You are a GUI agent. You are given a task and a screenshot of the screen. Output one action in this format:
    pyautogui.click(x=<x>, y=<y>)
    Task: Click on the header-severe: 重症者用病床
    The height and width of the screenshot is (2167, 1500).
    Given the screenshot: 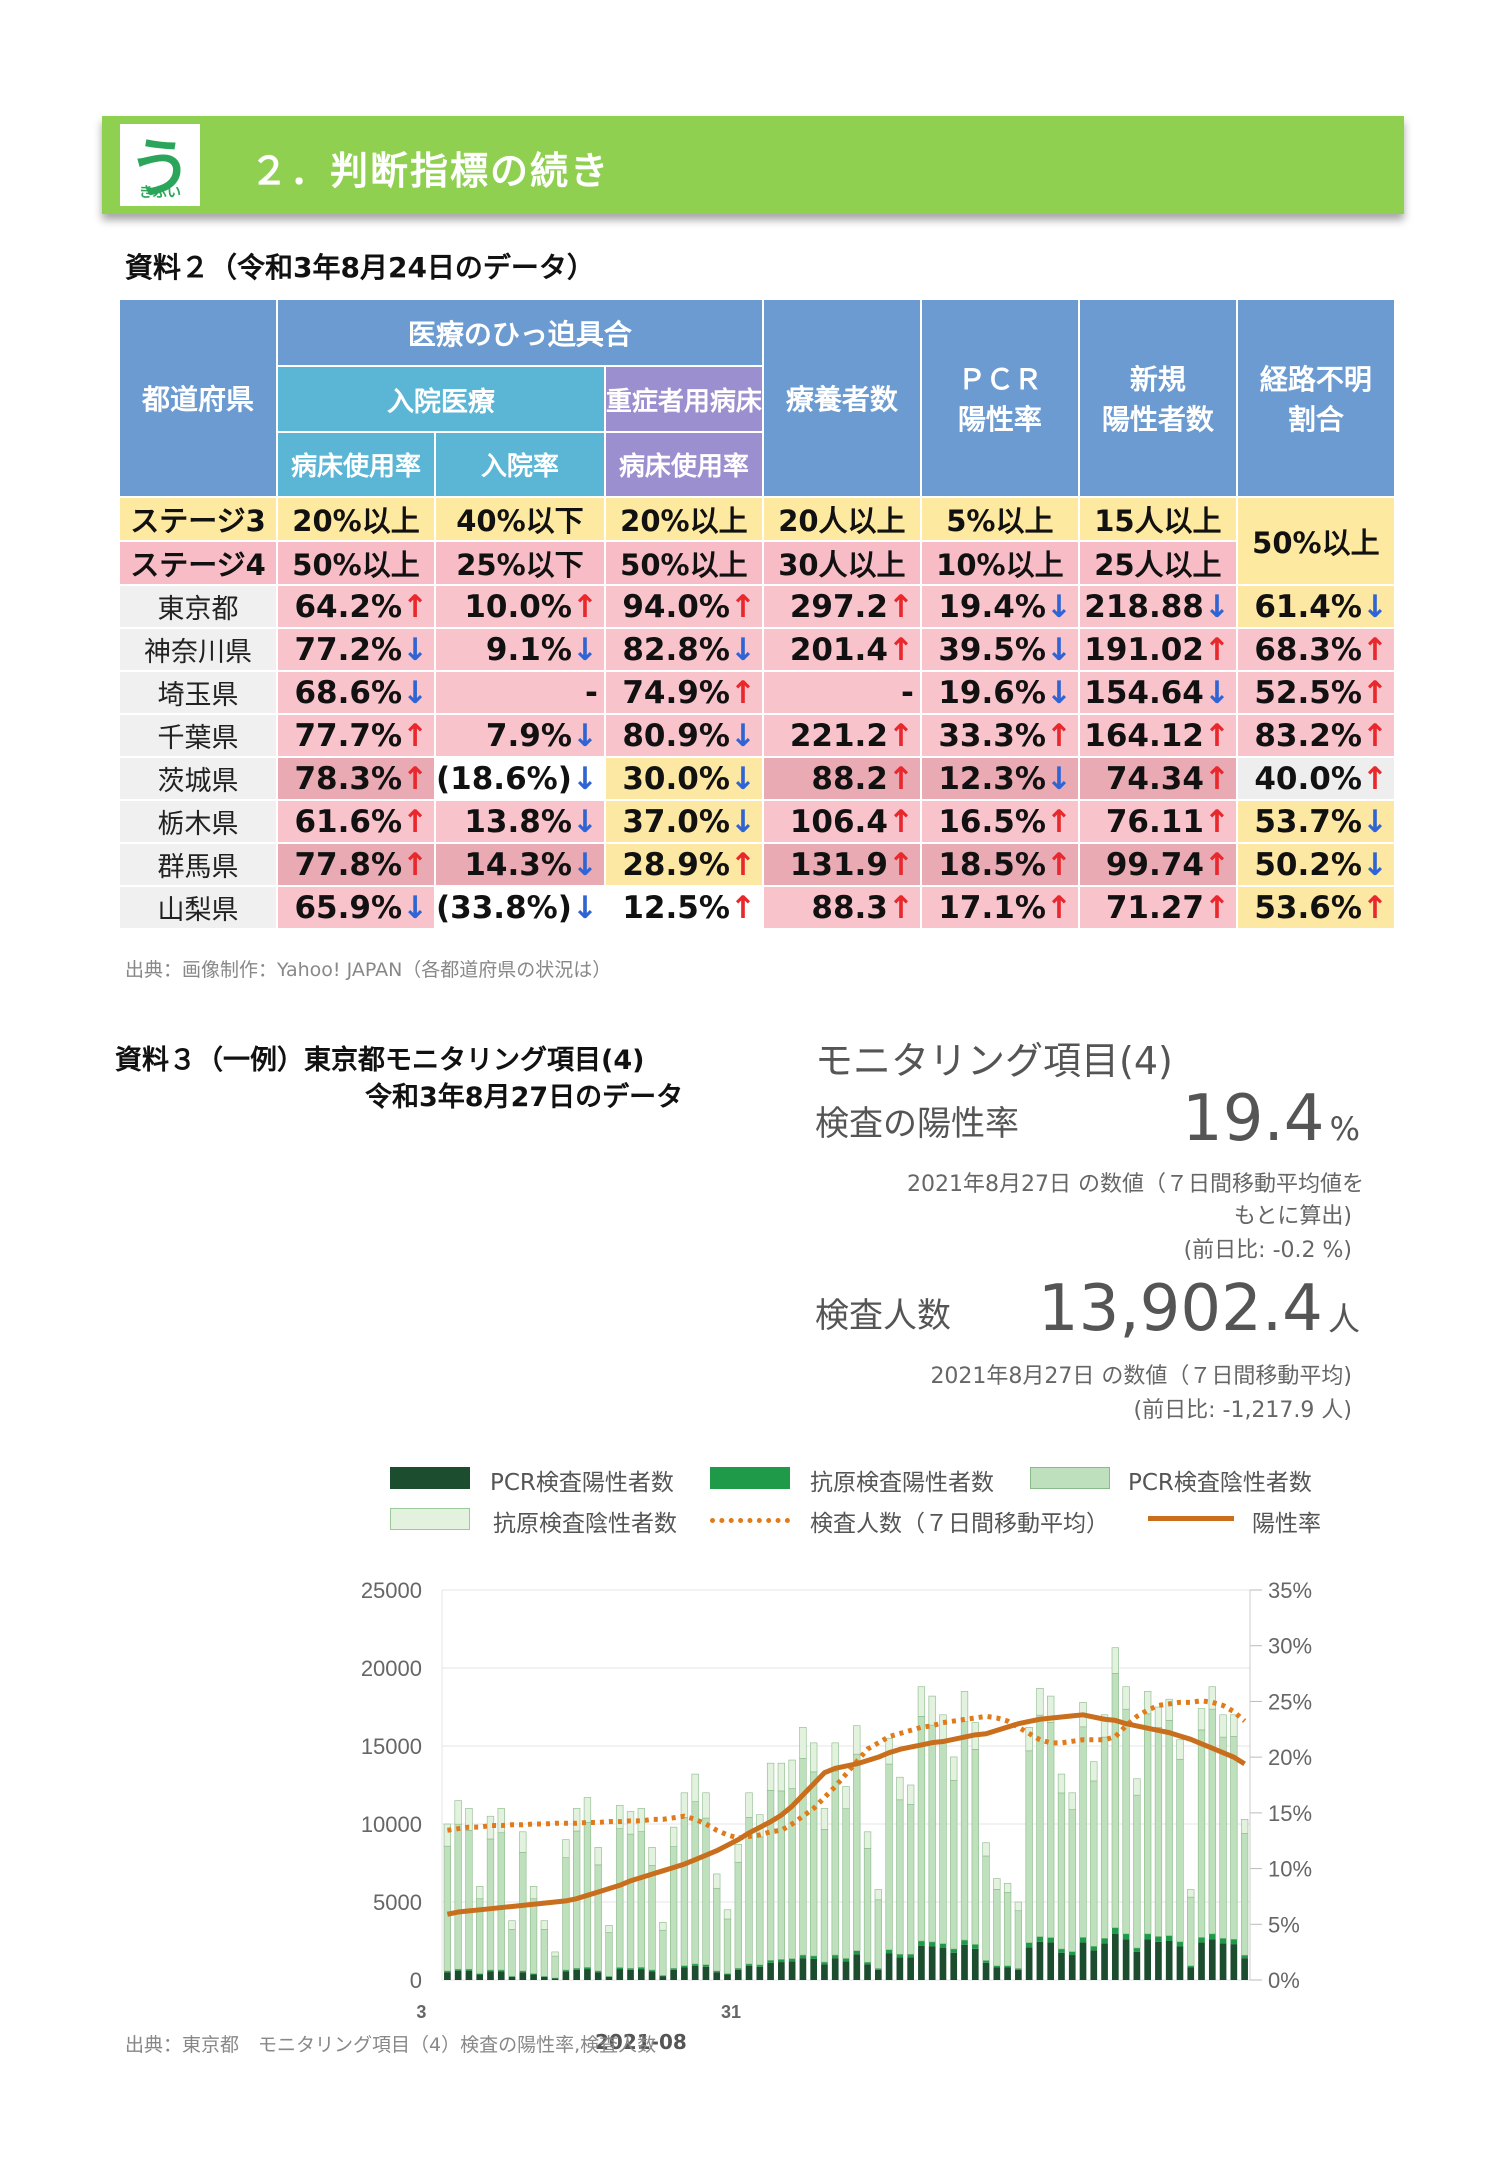 What is the action you would take?
    pyautogui.click(x=683, y=399)
    